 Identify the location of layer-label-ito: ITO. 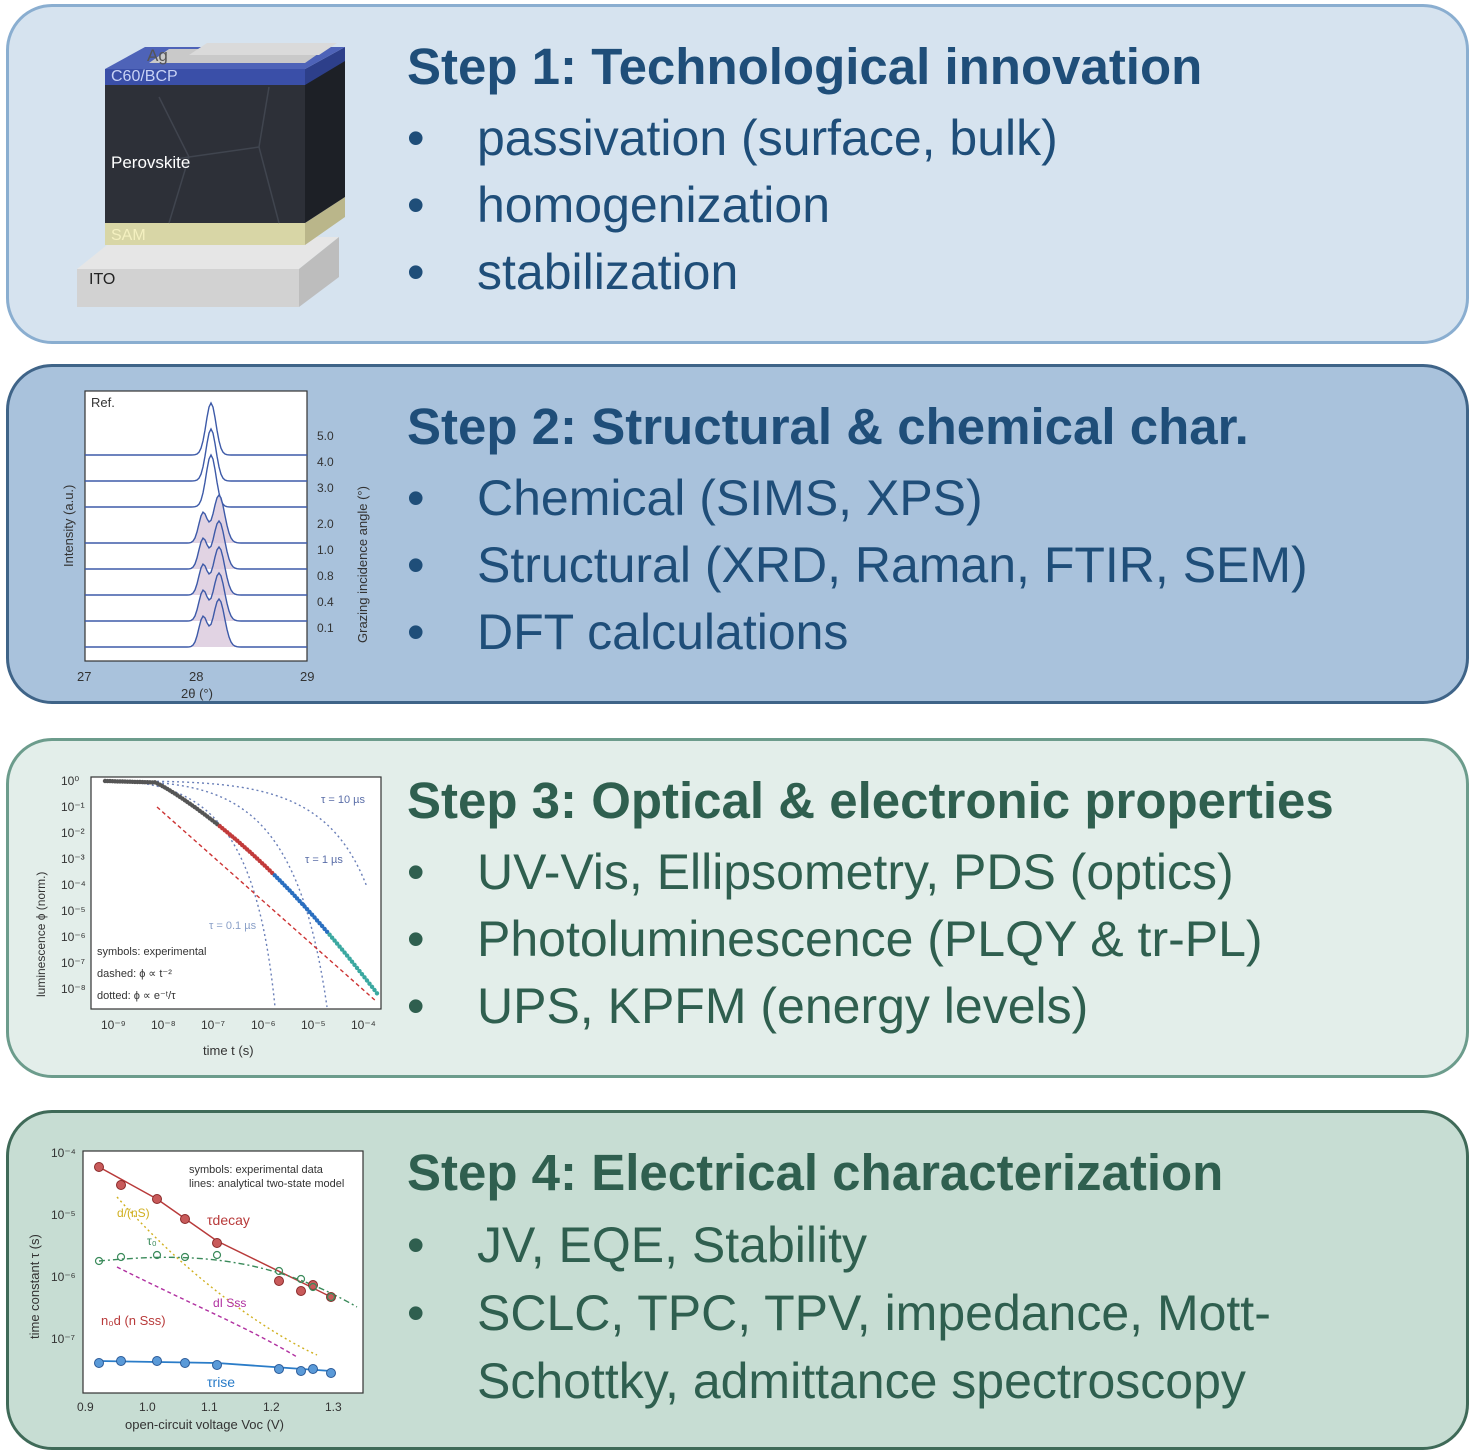
(102, 279).